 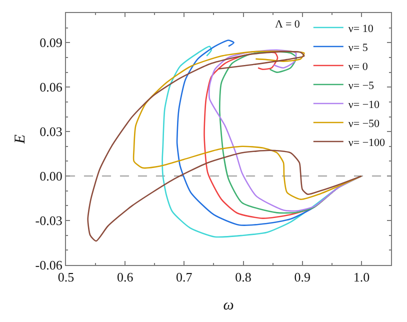 What do you see at coordinates (287, 24) in the screenshot?
I see `legend-title: Λ = 0` at bounding box center [287, 24].